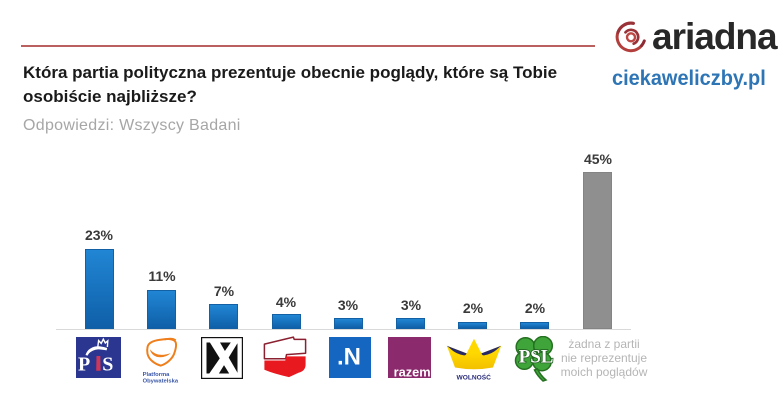 Image resolution: width=784 pixels, height=420 pixels. Describe the element at coordinates (84, 365) in the screenshot. I see `svg-text: P` at that location.